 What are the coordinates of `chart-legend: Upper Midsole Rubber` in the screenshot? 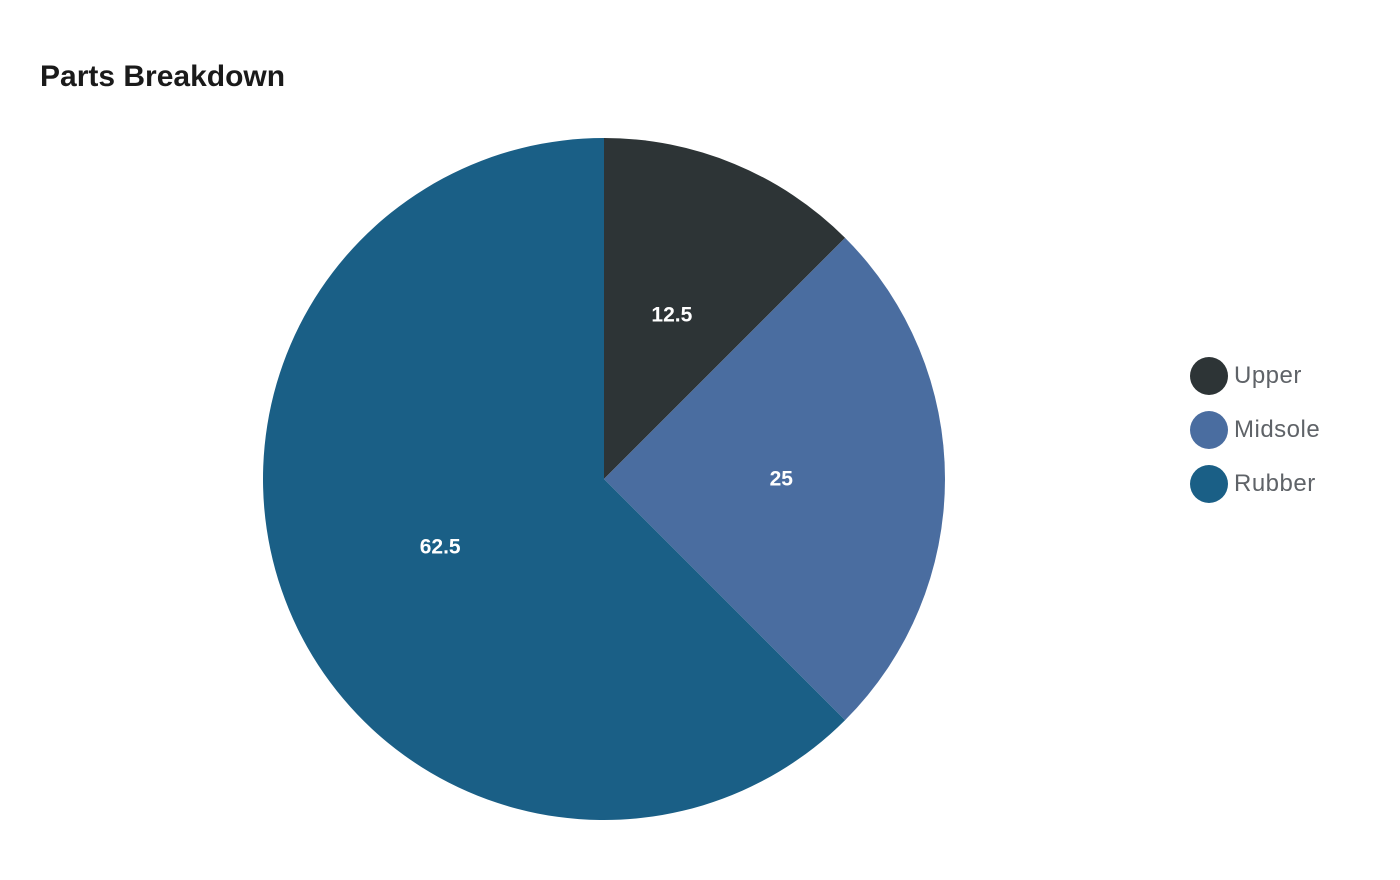 It's located at (1255, 438).